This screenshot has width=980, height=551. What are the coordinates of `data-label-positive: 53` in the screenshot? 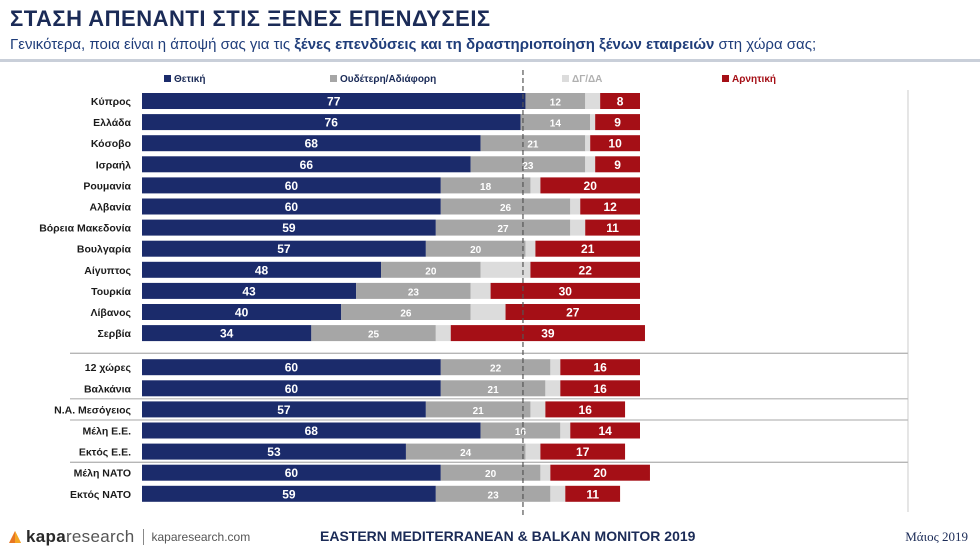 It's located at (274, 452).